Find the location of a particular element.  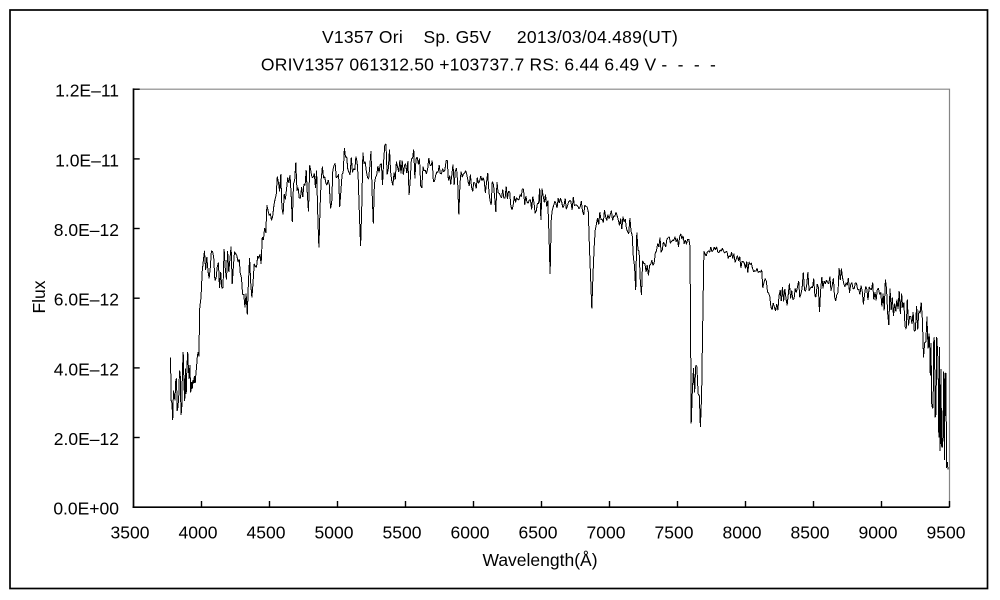

svg-text: 1.0E–11 is located at coordinates (87, 160).